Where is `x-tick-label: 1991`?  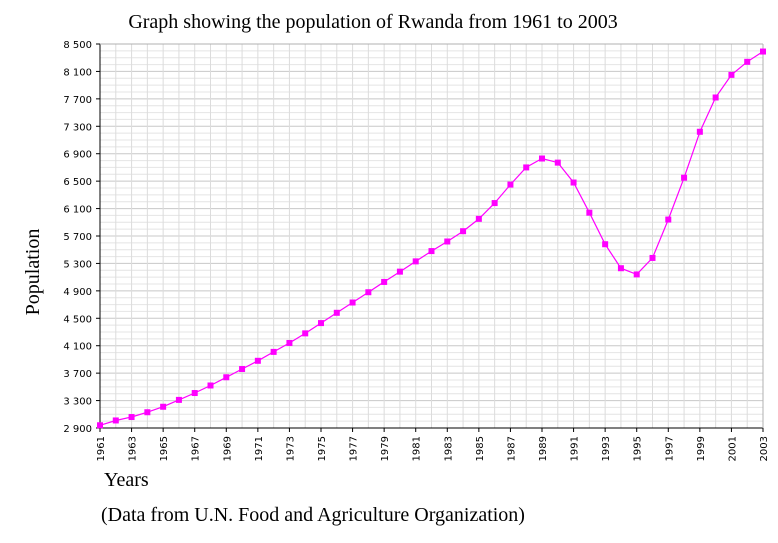
x-tick-label: 1991 is located at coordinates (575, 448).